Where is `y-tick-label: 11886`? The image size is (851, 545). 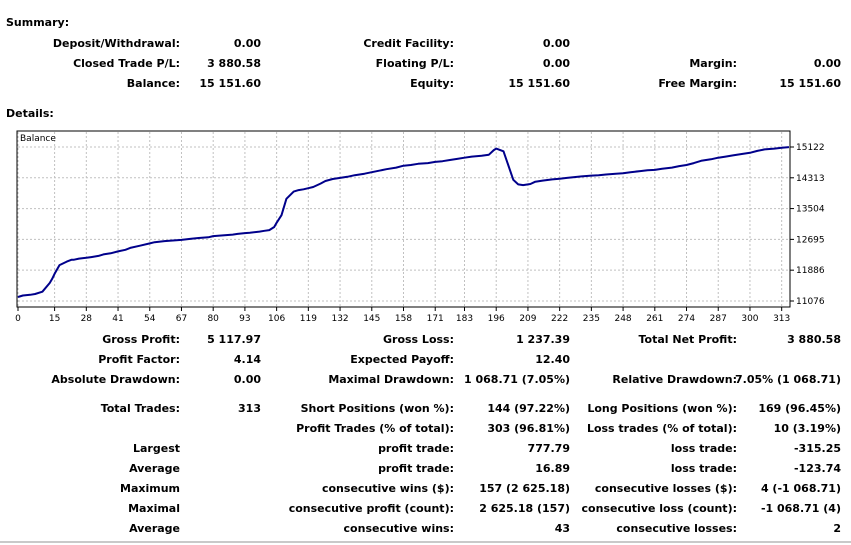 y-tick-label: 11886 is located at coordinates (810, 271).